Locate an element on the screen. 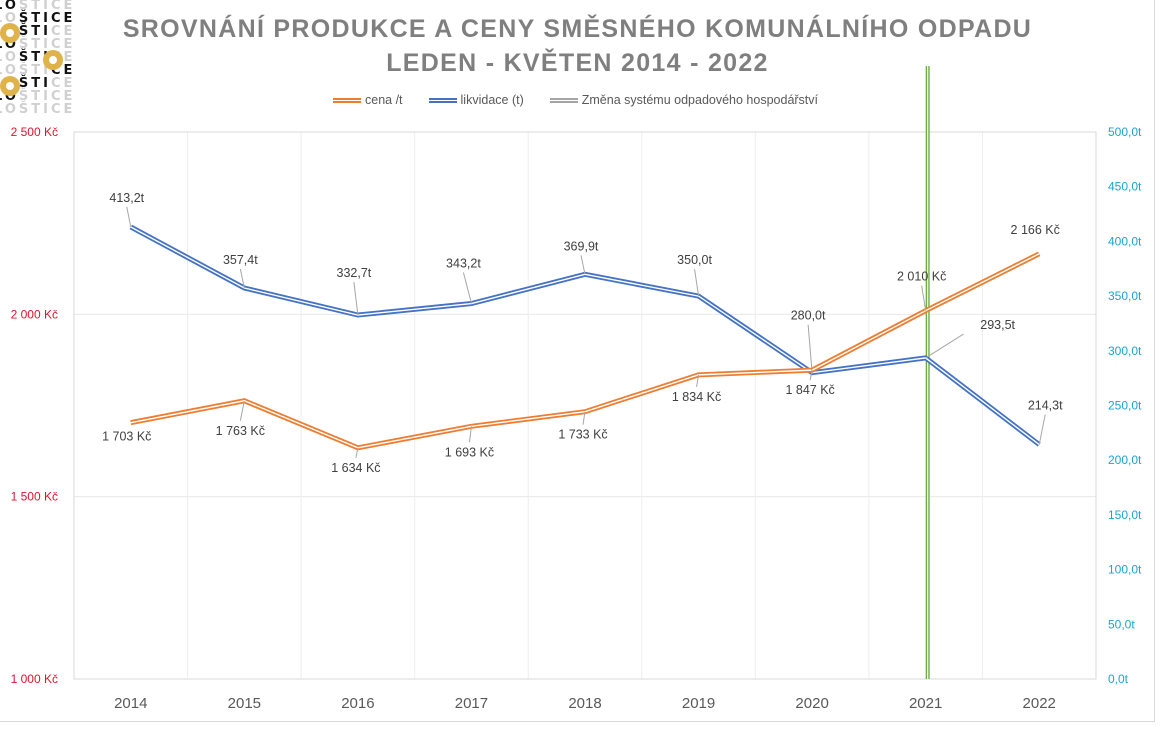 Image resolution: width=1176 pixels, height=731 pixels. data-label-likvidace: 357,4t is located at coordinates (240, 260).